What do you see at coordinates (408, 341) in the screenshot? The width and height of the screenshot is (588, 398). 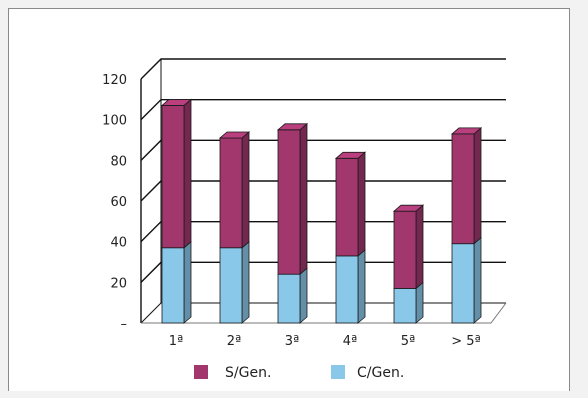 I see `x-tick-label: 5ª` at bounding box center [408, 341].